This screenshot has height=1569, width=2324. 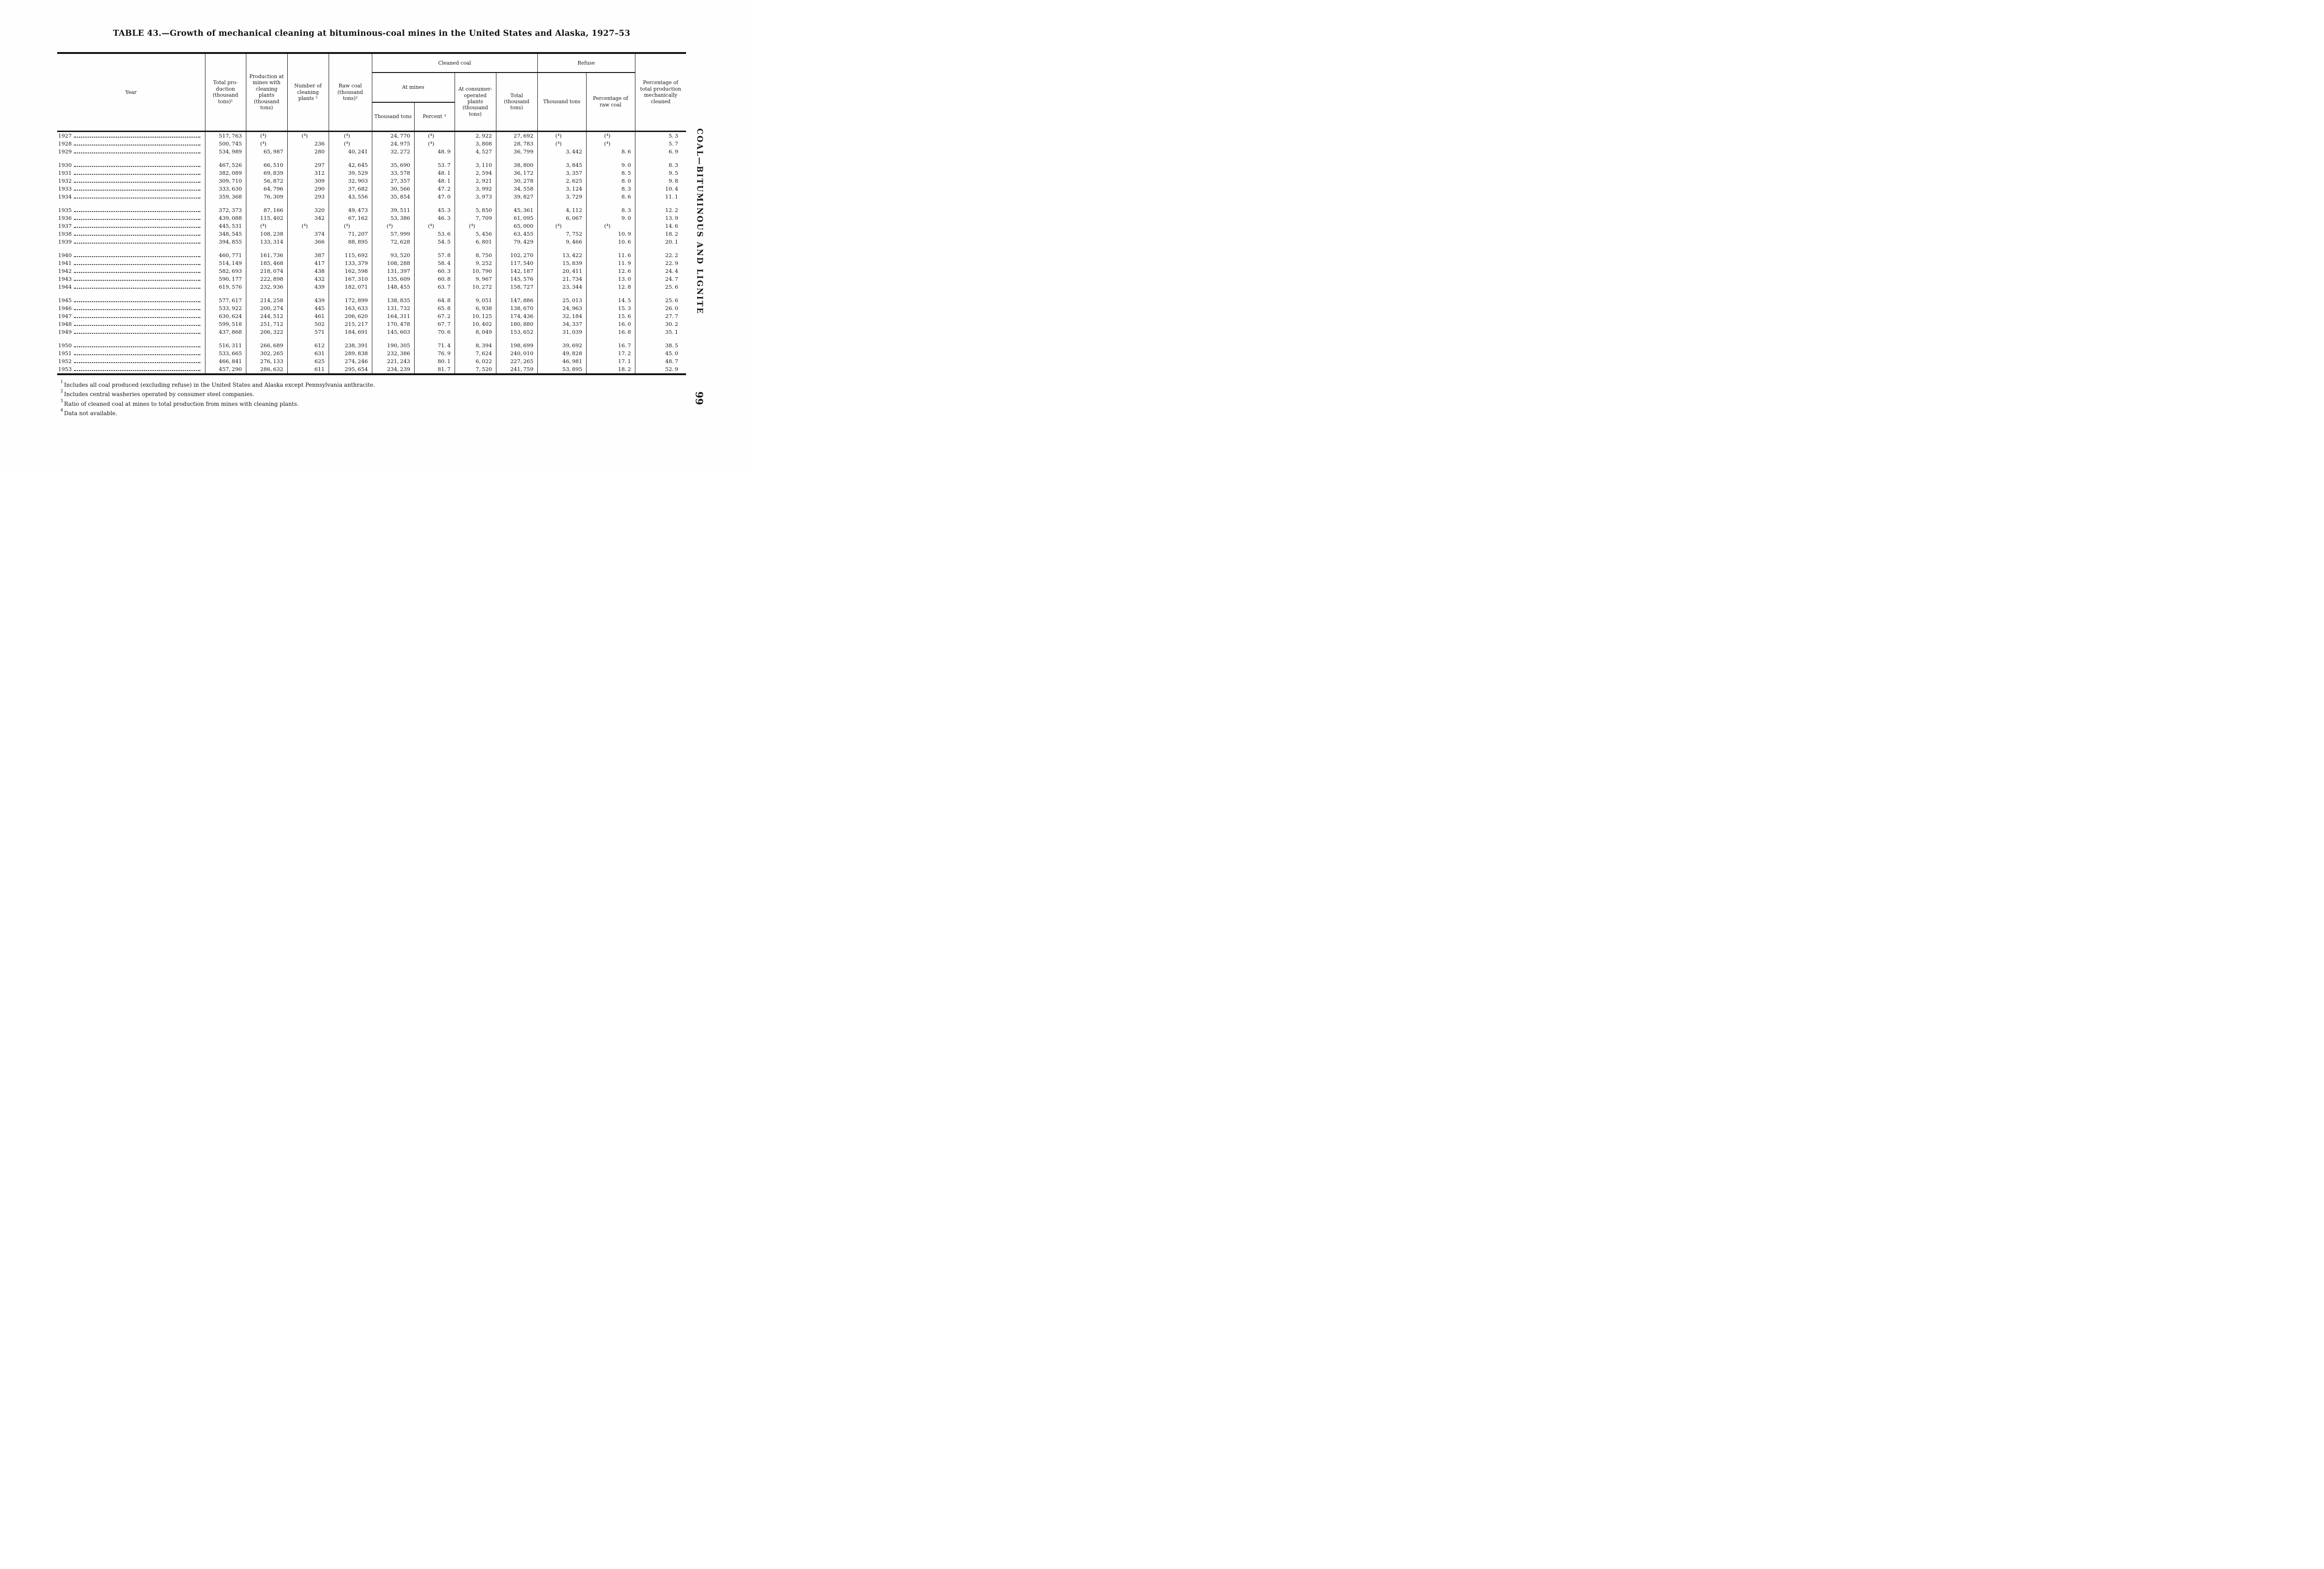 I want to click on cell-raw-coal: 42, 645, so click(x=350, y=165).